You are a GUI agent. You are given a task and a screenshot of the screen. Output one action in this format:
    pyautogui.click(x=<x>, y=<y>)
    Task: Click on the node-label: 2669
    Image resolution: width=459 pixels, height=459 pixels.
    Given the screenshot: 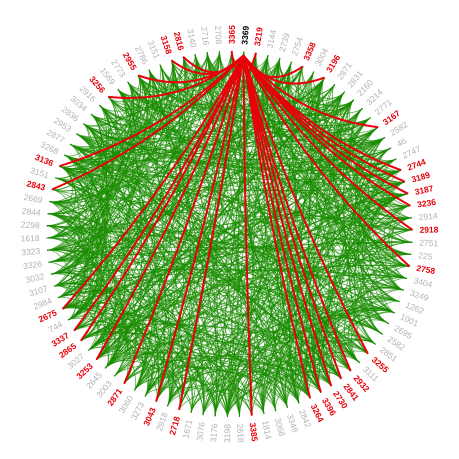 What is the action you would take?
    pyautogui.click(x=33, y=198)
    